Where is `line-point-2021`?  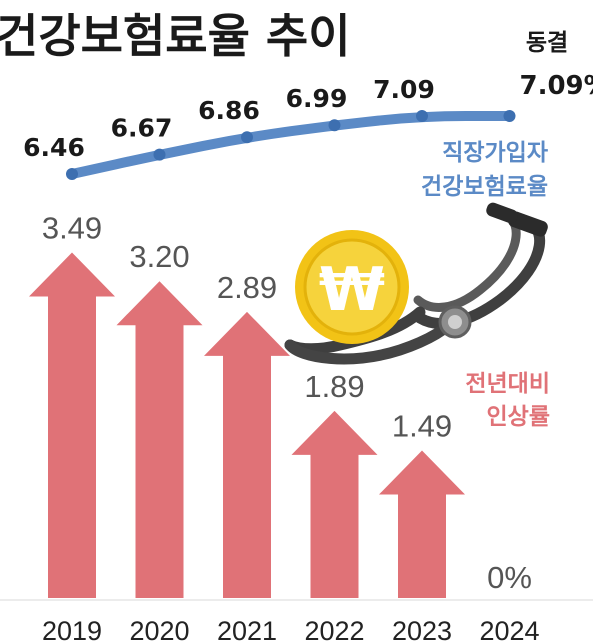 line-point-2021 is located at coordinates (247, 137).